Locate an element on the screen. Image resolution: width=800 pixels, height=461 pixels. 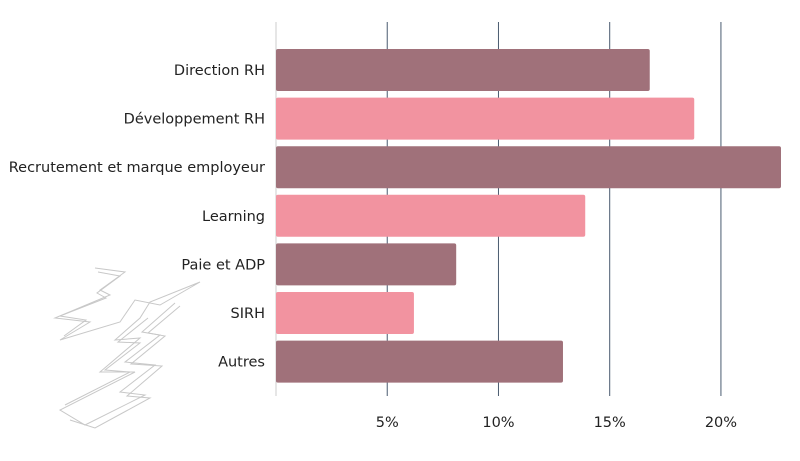
category-label: Développement RH is located at coordinates (194, 120).